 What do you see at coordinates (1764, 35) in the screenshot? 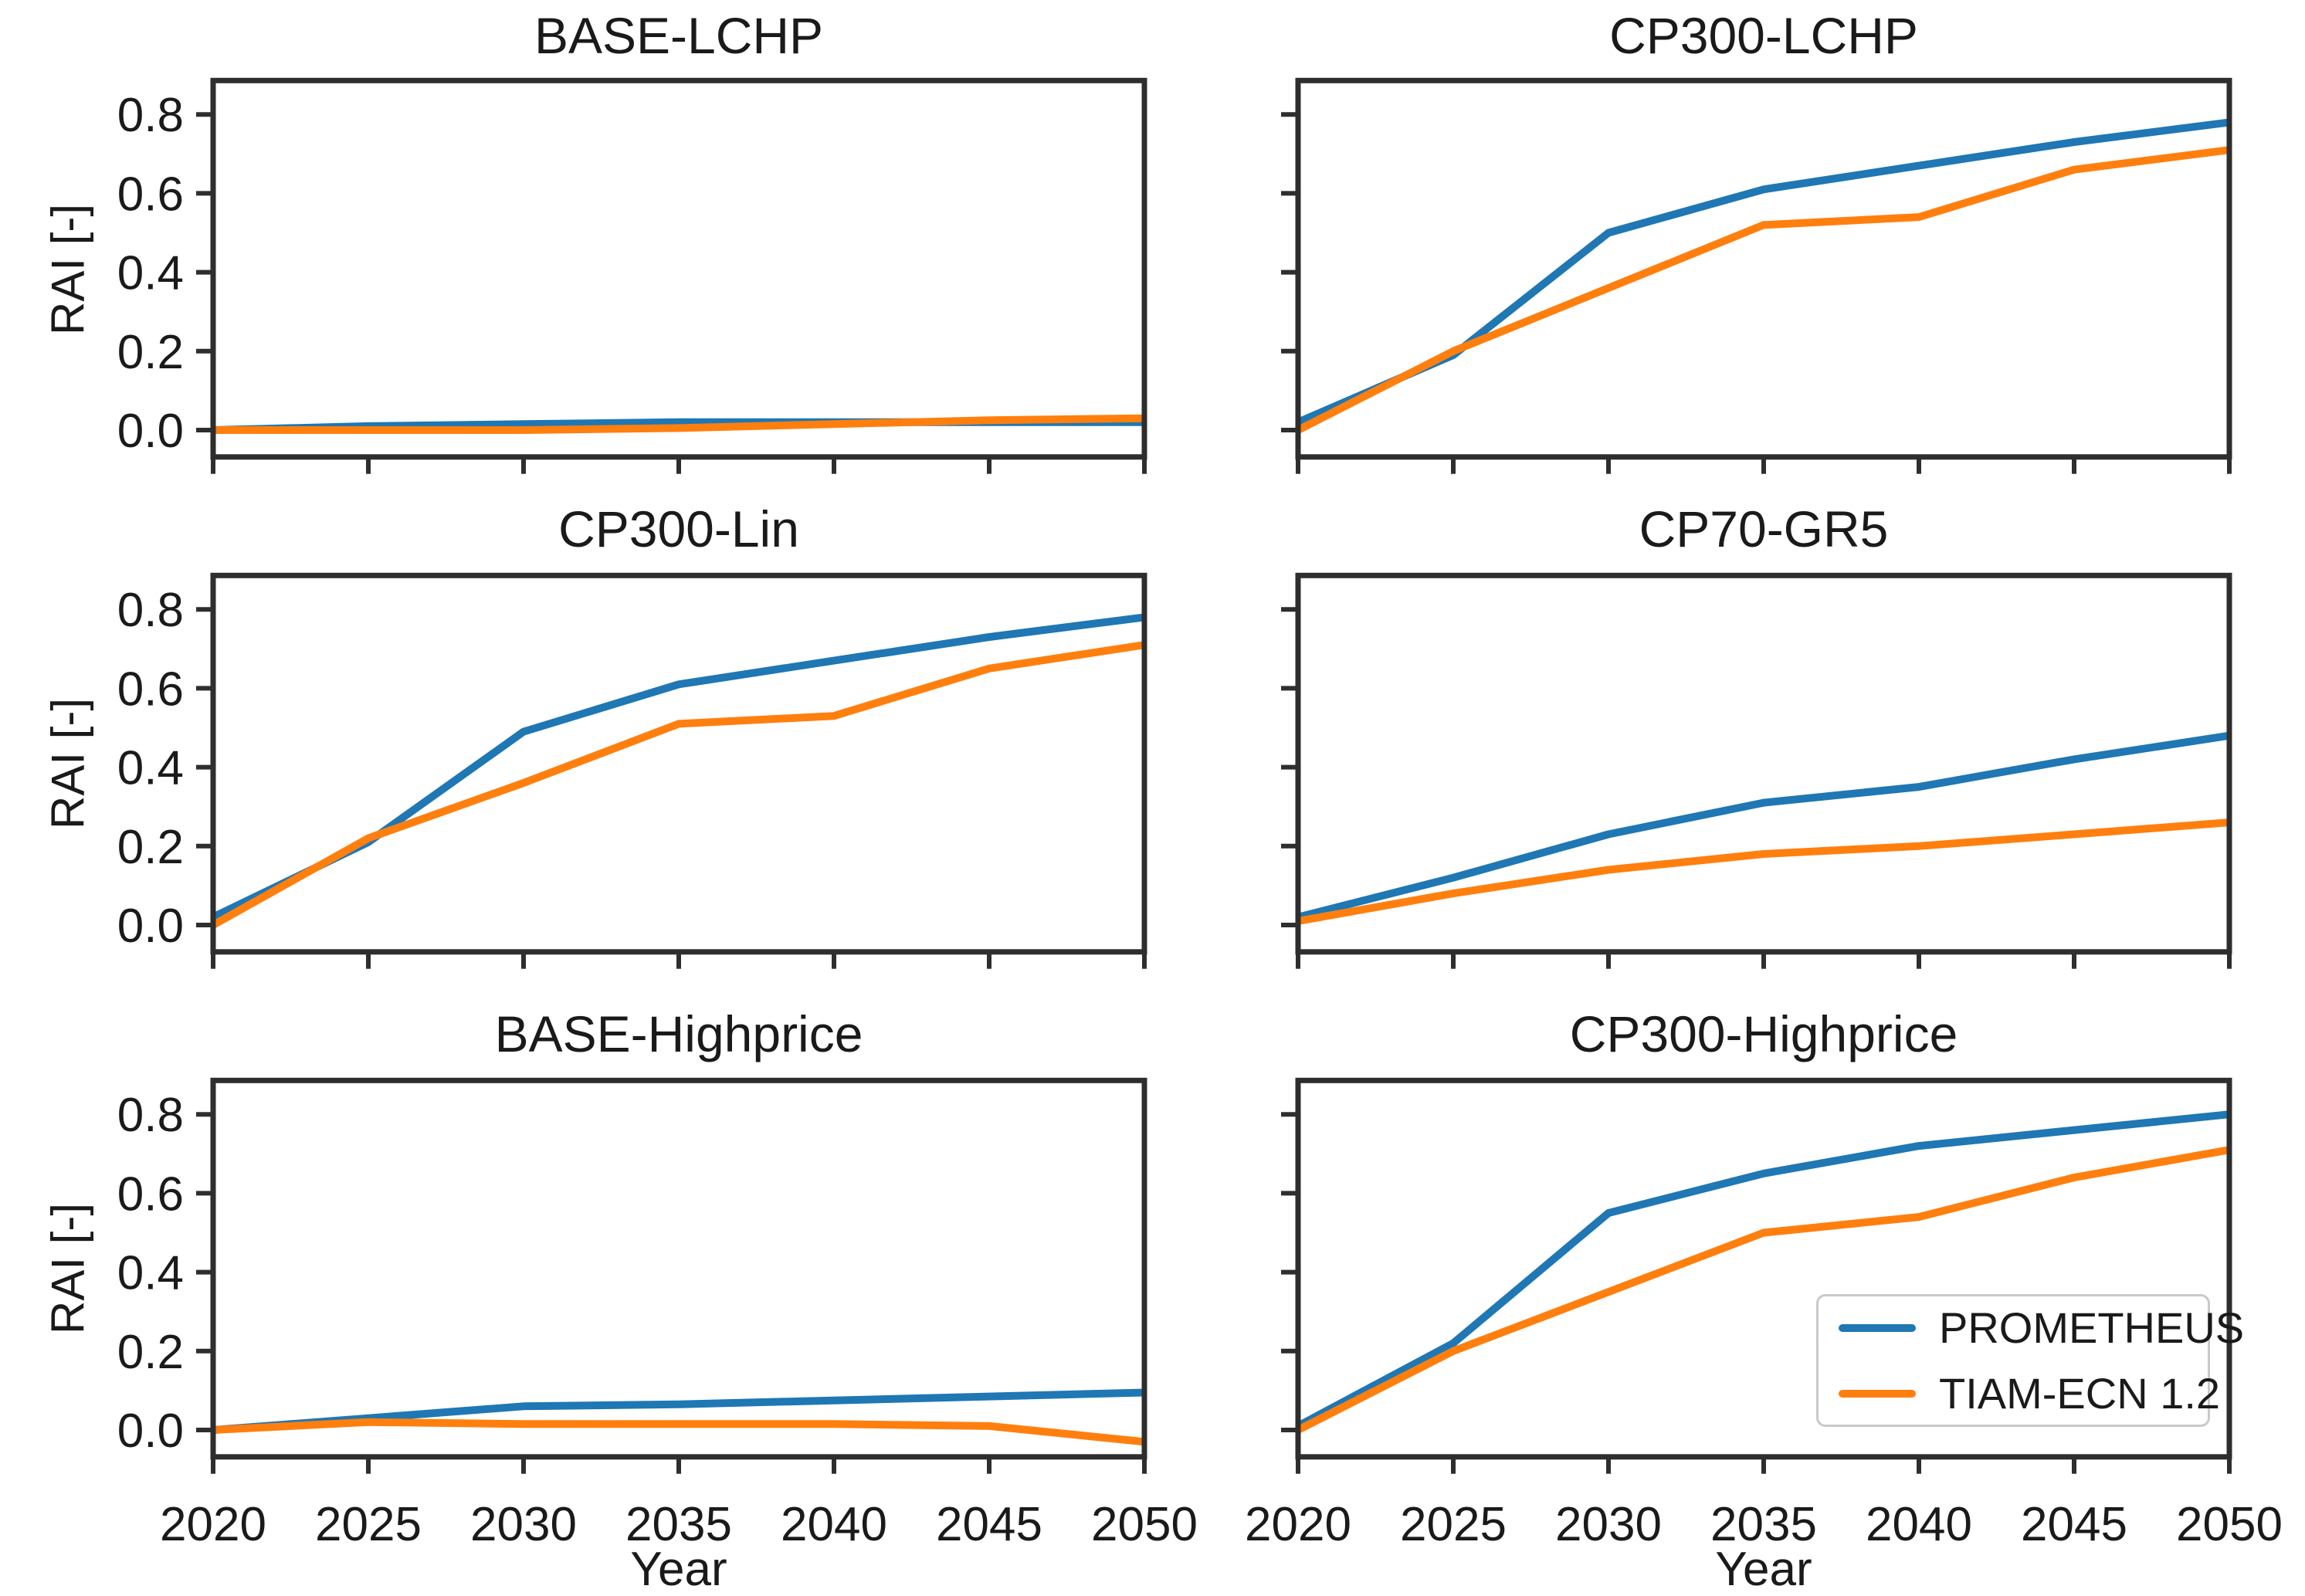
I see `subplot-title-cp300-lchp: CP300-LCHP` at bounding box center [1764, 35].